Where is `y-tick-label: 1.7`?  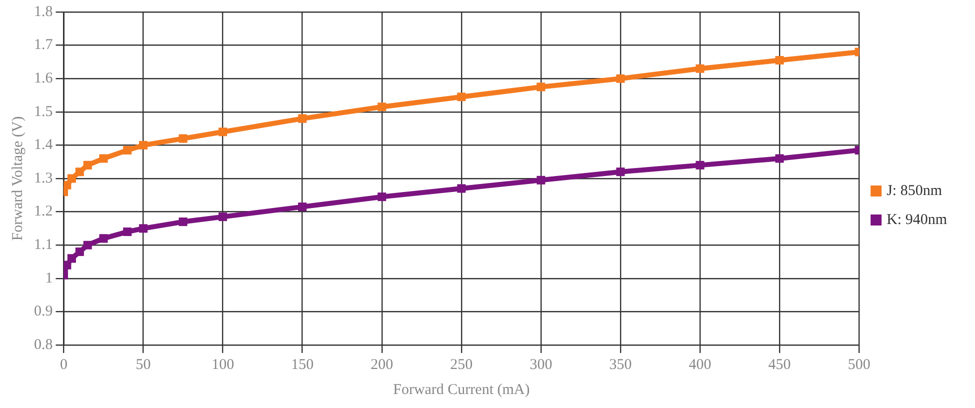 y-tick-label: 1.7 is located at coordinates (44, 45).